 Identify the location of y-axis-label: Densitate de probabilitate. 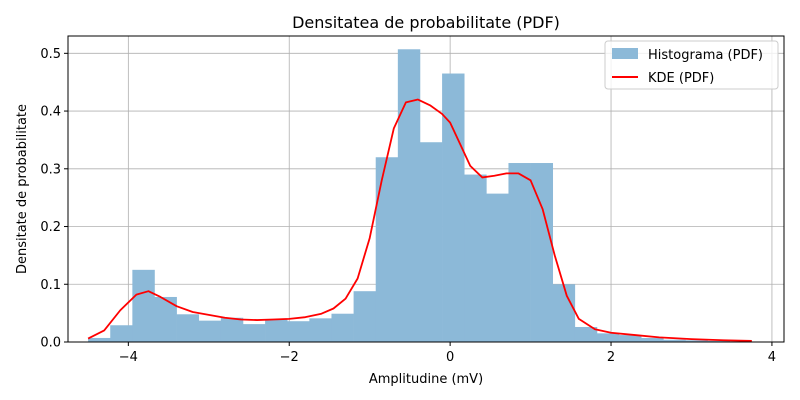
(22, 189).